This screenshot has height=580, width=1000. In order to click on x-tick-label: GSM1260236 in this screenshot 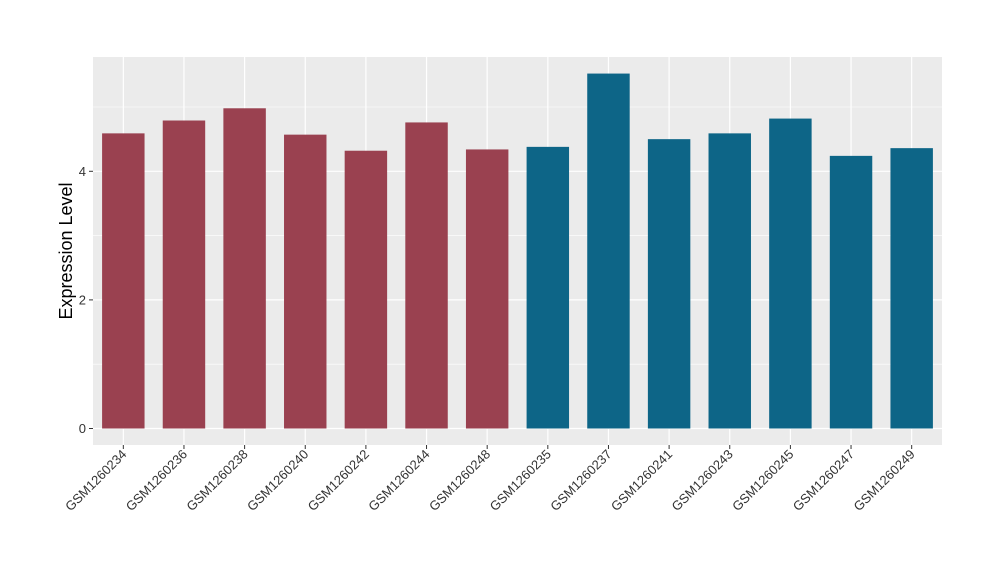, I will do `click(156, 480)`.